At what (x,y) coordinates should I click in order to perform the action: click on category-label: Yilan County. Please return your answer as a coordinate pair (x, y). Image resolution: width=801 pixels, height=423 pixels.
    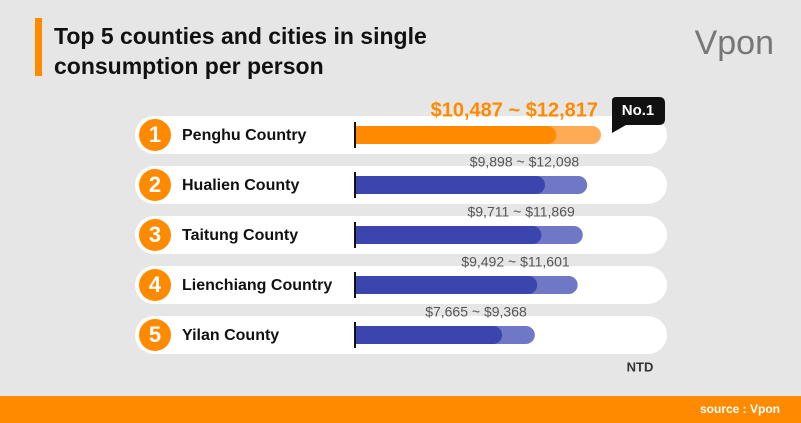
    Looking at the image, I should click on (230, 335).